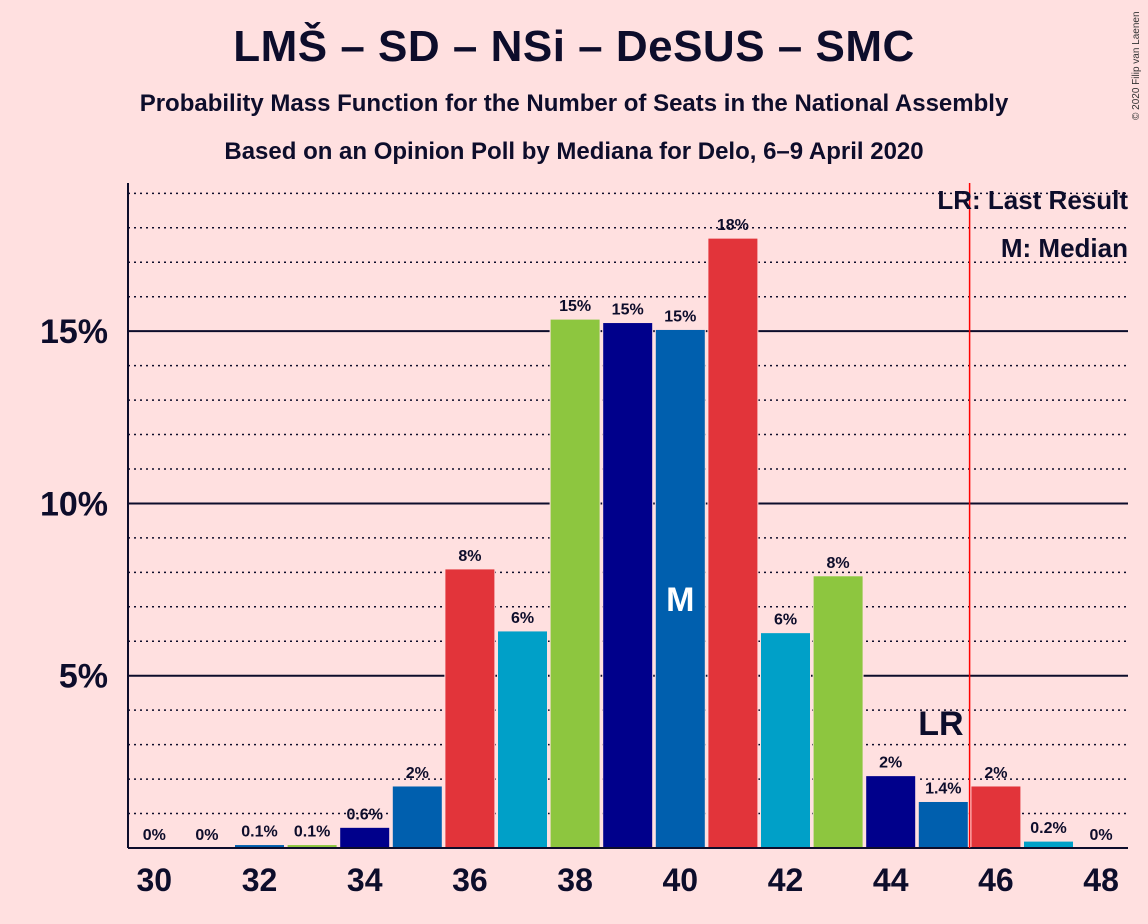 Image resolution: width=1148 pixels, height=924 pixels. I want to click on x-tick-label: 48, so click(1101, 880).